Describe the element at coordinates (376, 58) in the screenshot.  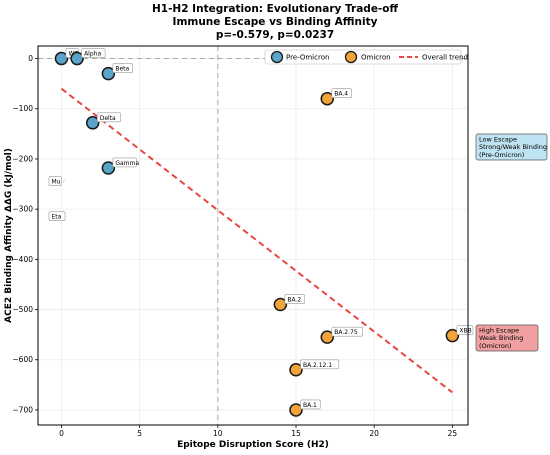
I see `legend-label: Omicron` at that location.